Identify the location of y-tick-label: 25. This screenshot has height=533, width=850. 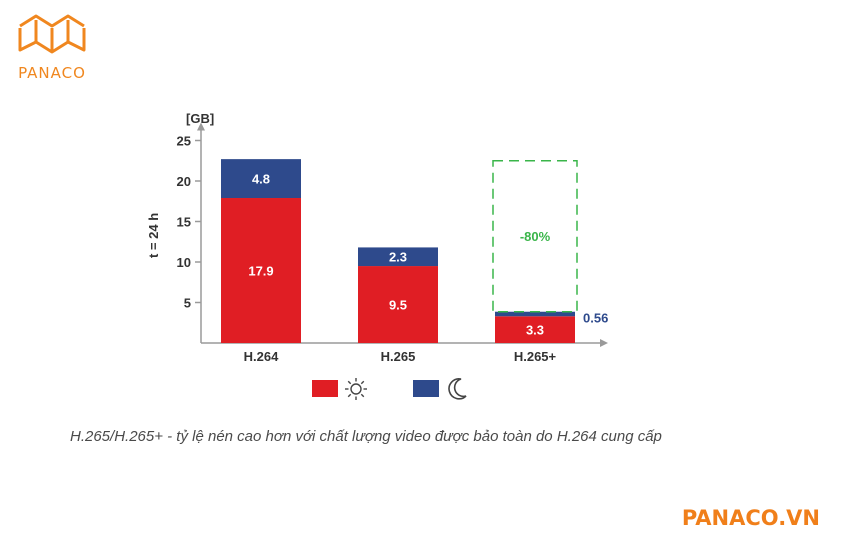
(184, 141).